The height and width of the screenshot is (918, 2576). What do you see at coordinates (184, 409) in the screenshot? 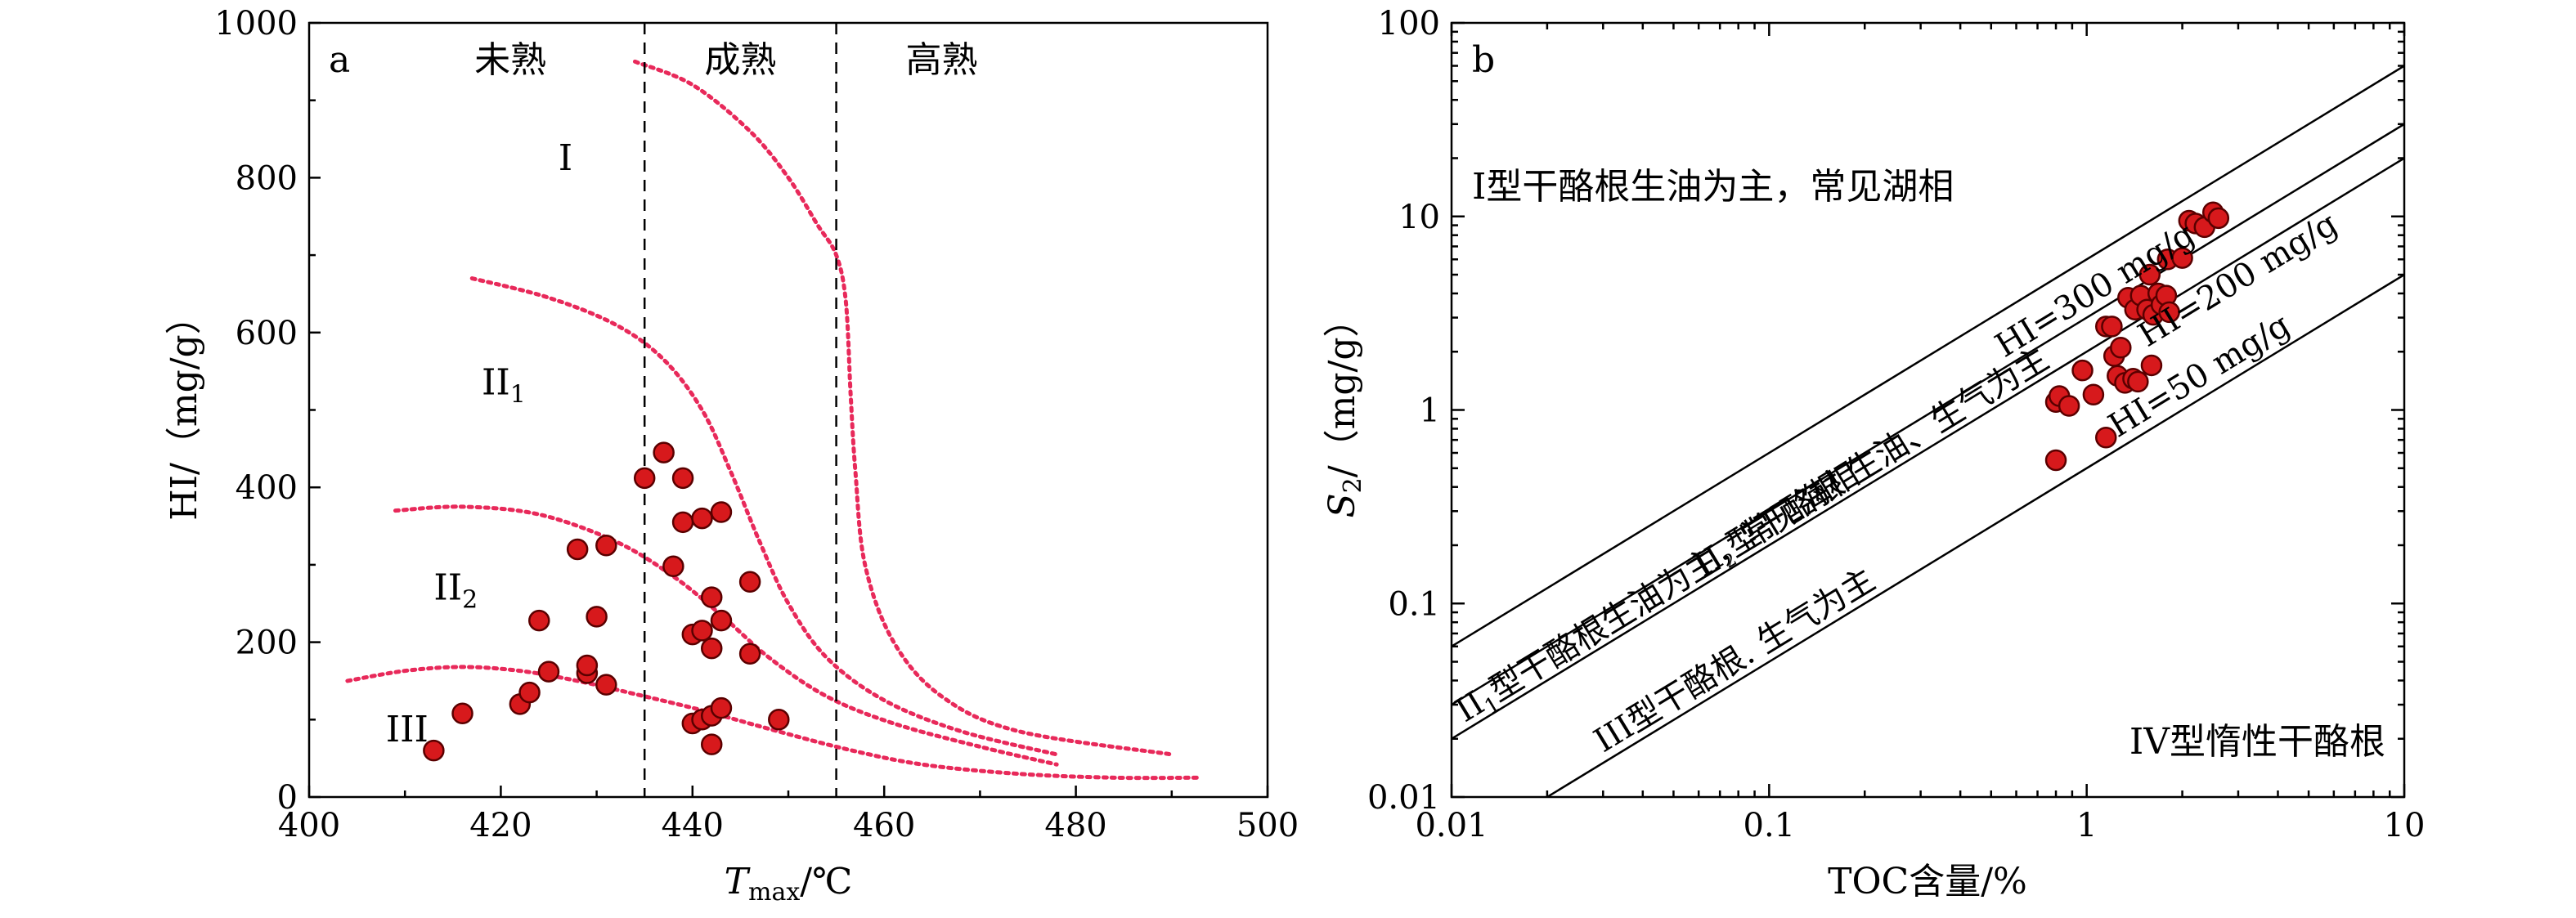
I see `panel-a-ylabel: HI/（mg/g）` at bounding box center [184, 409].